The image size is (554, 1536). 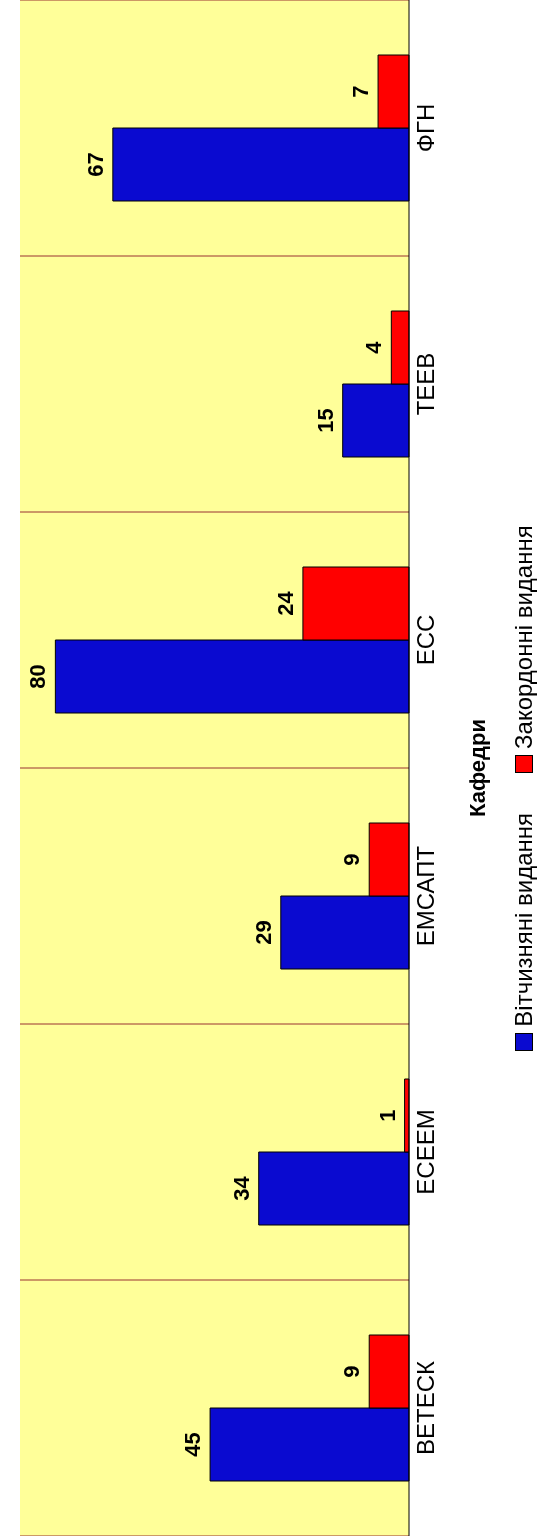 What do you see at coordinates (524, 637) in the screenshot?
I see `text: Закордонні видання` at bounding box center [524, 637].